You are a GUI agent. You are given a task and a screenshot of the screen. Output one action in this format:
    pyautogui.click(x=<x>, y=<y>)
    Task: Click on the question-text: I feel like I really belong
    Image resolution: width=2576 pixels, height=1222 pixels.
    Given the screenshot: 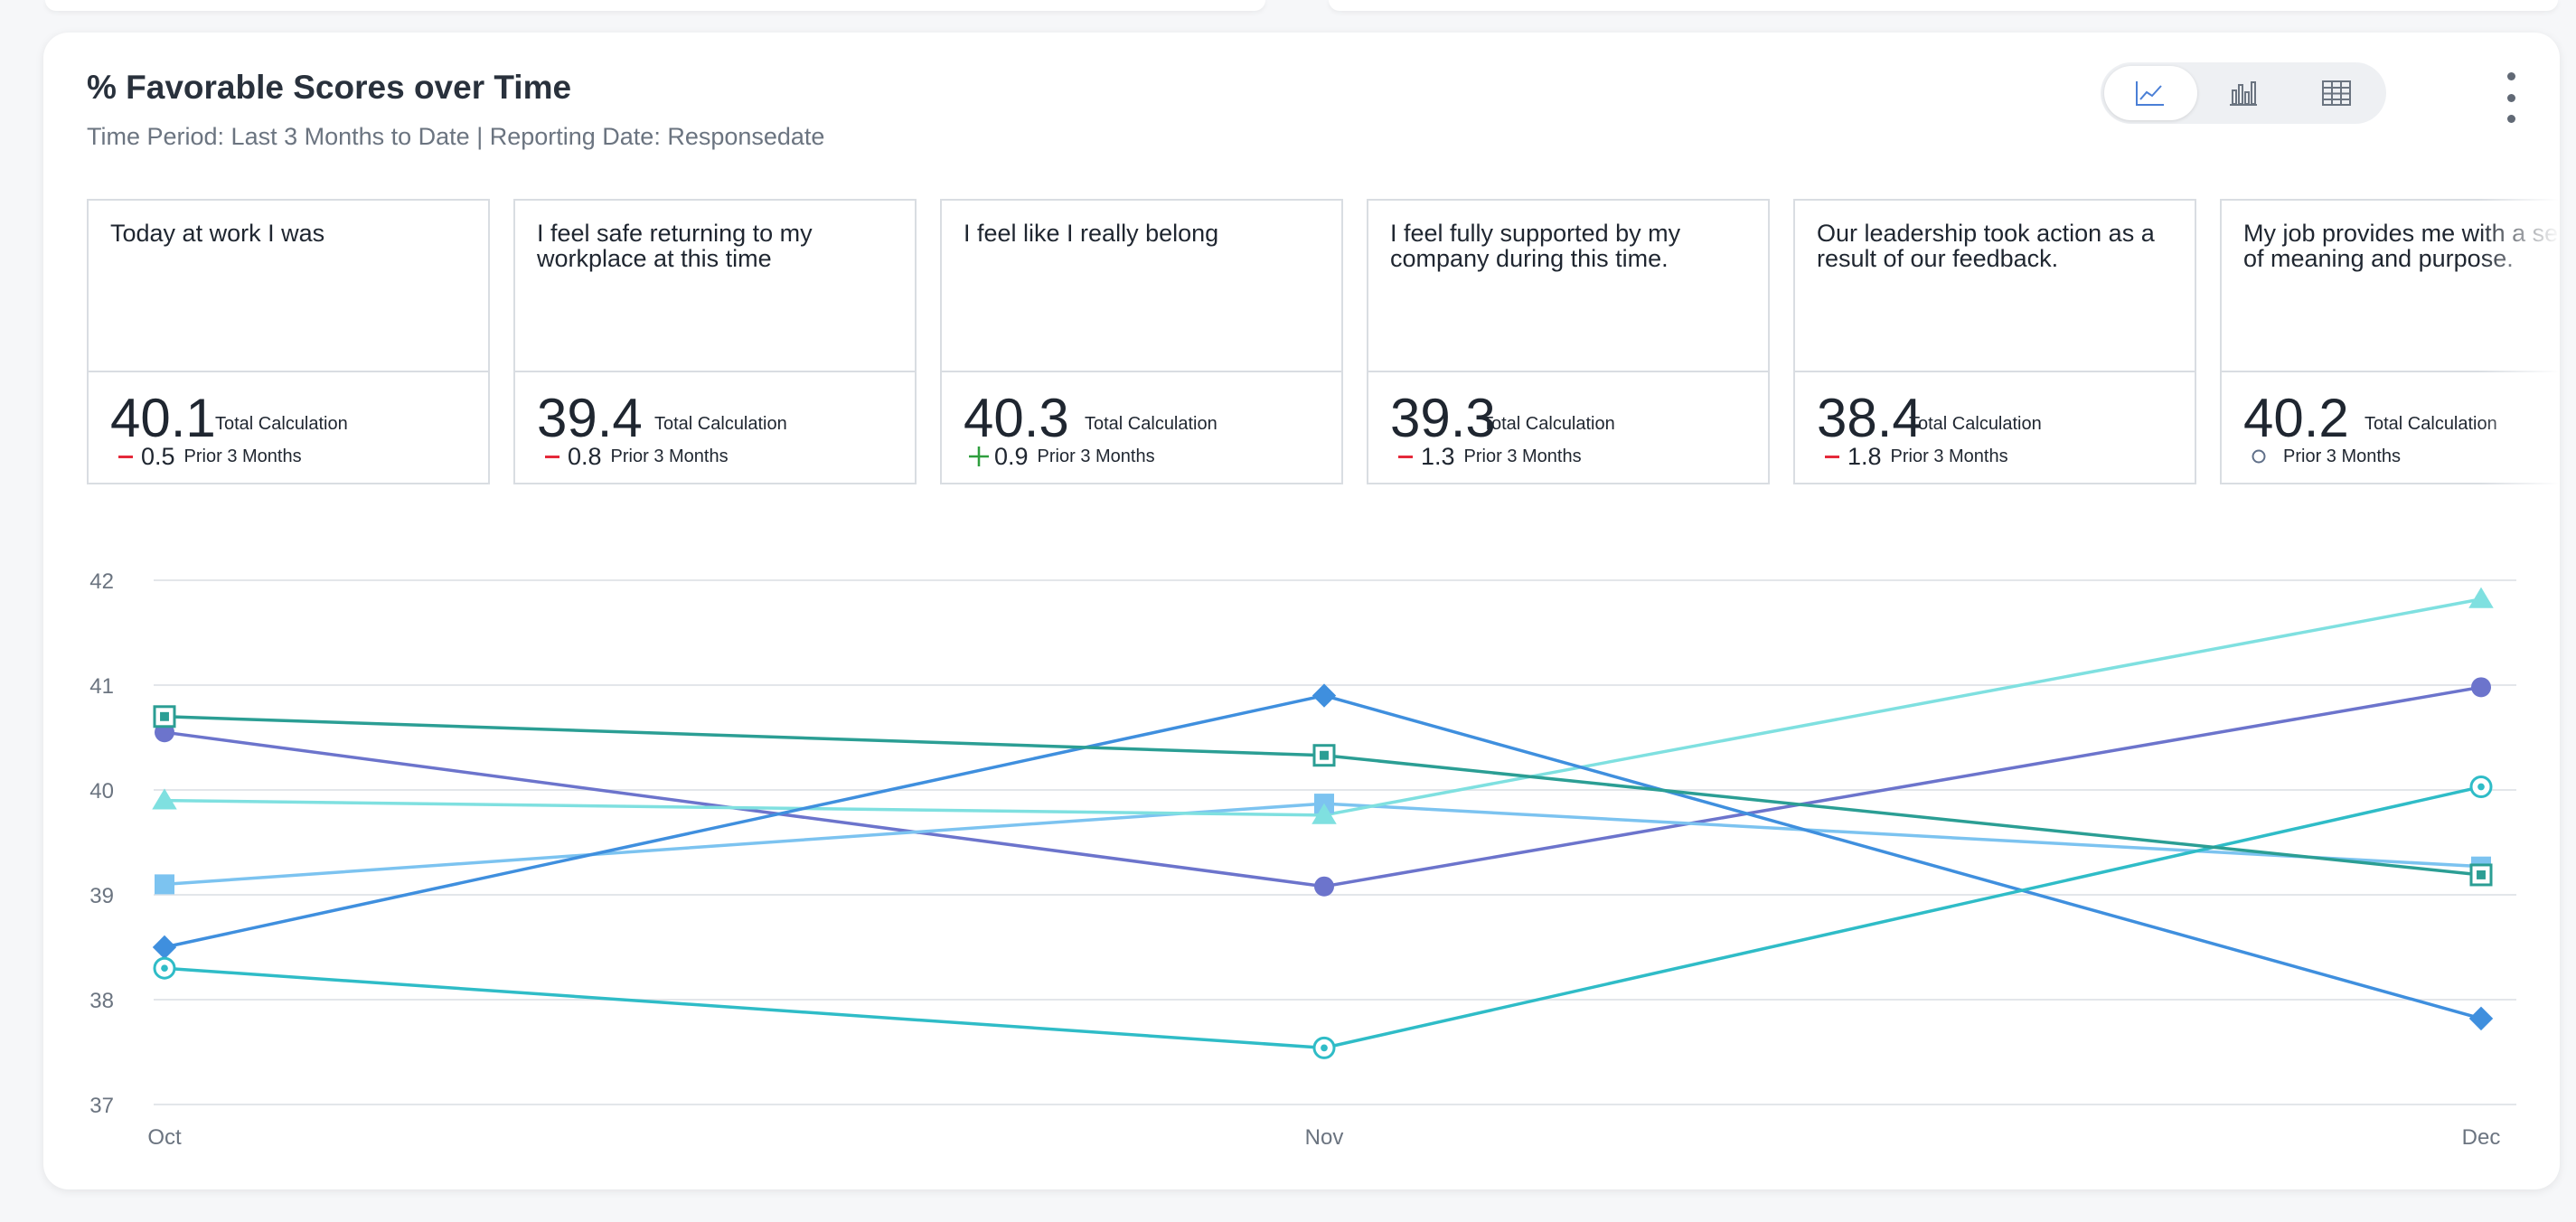 What is the action you would take?
    pyautogui.click(x=1091, y=234)
    